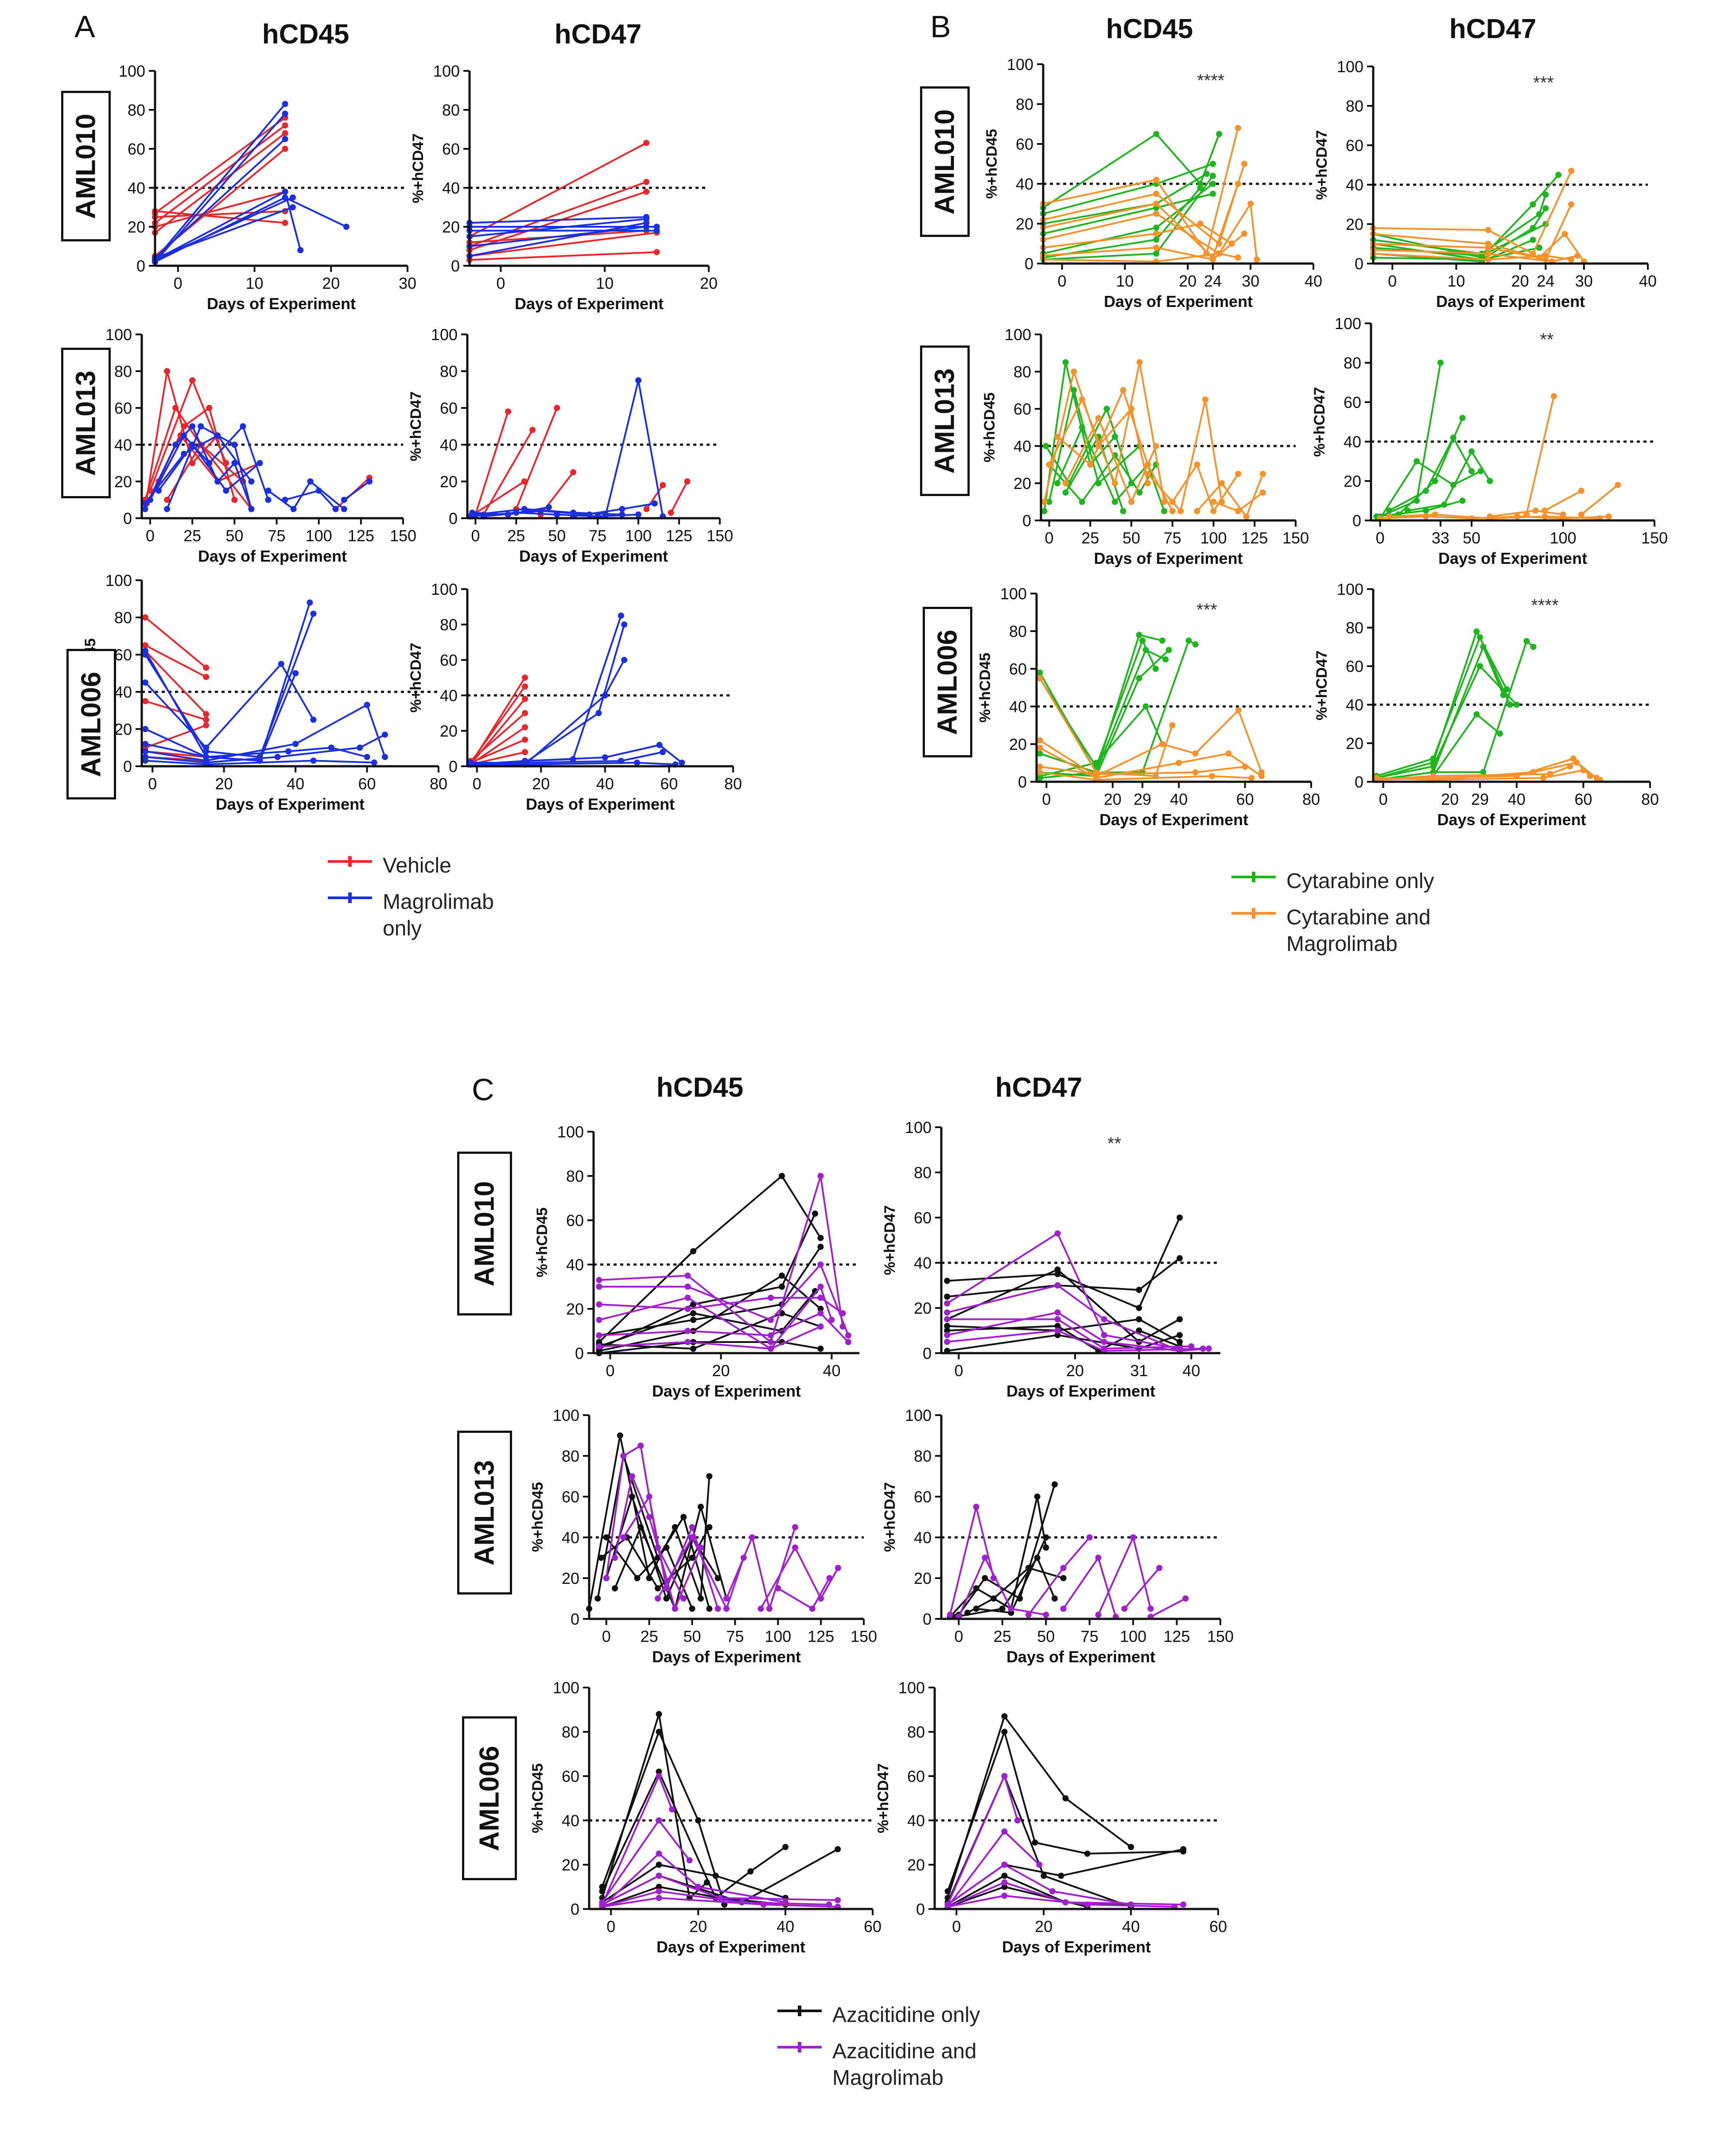 The width and height of the screenshot is (1736, 2134). Describe the element at coordinates (91, 724) in the screenshot. I see `panel-a-row-aml006: AML006` at that location.